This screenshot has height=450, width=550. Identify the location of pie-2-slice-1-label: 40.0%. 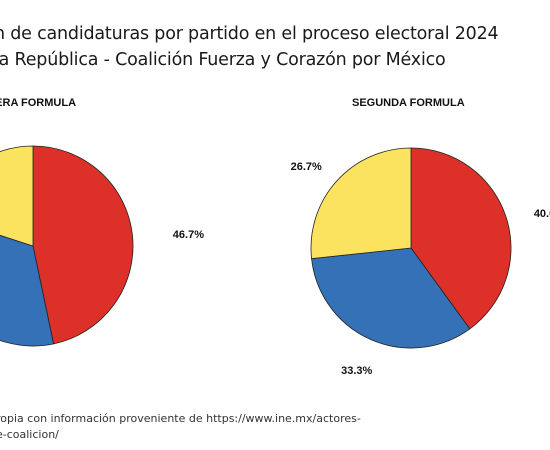
(542, 214).